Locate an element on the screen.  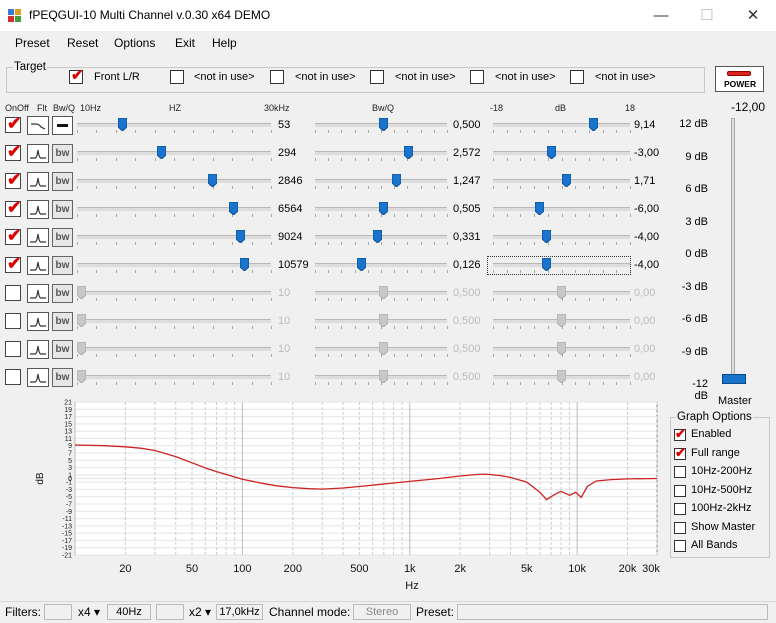
menu-options: Options is located at coordinates (135, 43).